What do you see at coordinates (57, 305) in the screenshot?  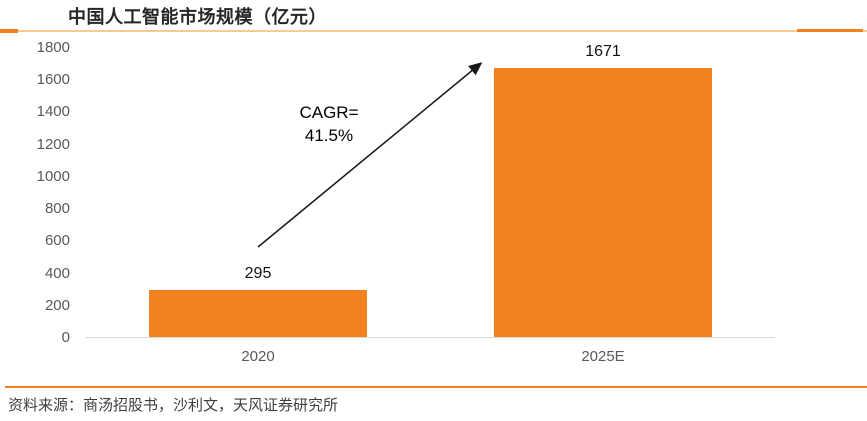 I see `y-tick-label: 200` at bounding box center [57, 305].